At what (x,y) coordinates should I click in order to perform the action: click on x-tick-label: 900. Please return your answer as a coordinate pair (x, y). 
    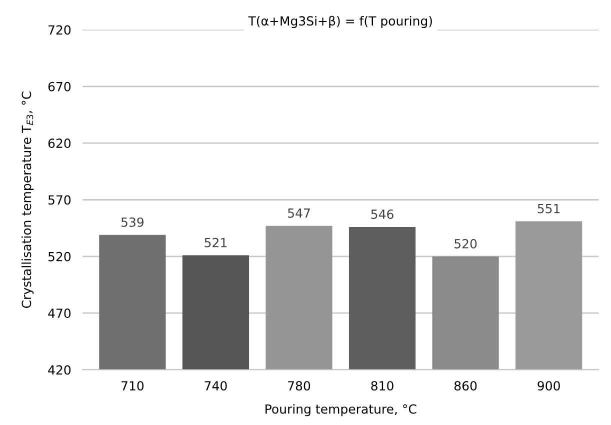
    Looking at the image, I should click on (549, 386).